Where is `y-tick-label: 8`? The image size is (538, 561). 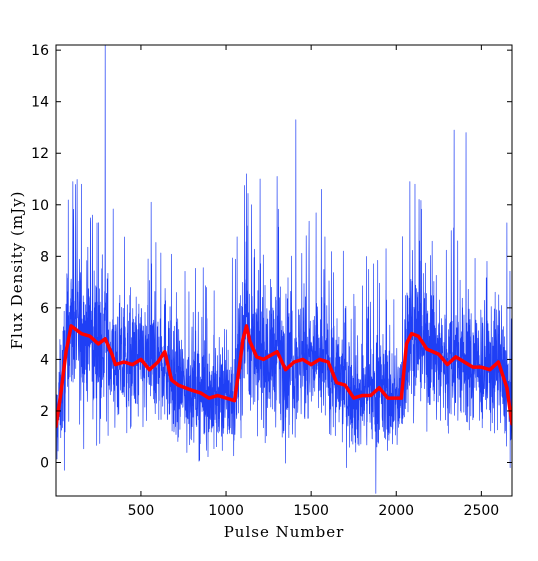 y-tick-label: 8 is located at coordinates (44, 257).